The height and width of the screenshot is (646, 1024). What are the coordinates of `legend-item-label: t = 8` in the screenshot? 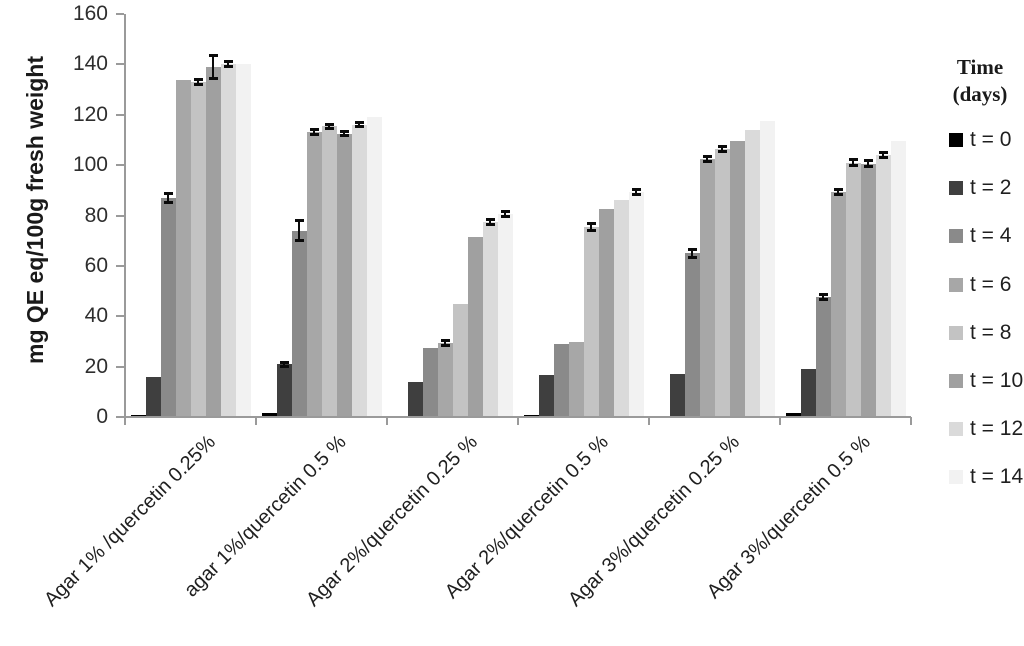 It's located at (991, 332).